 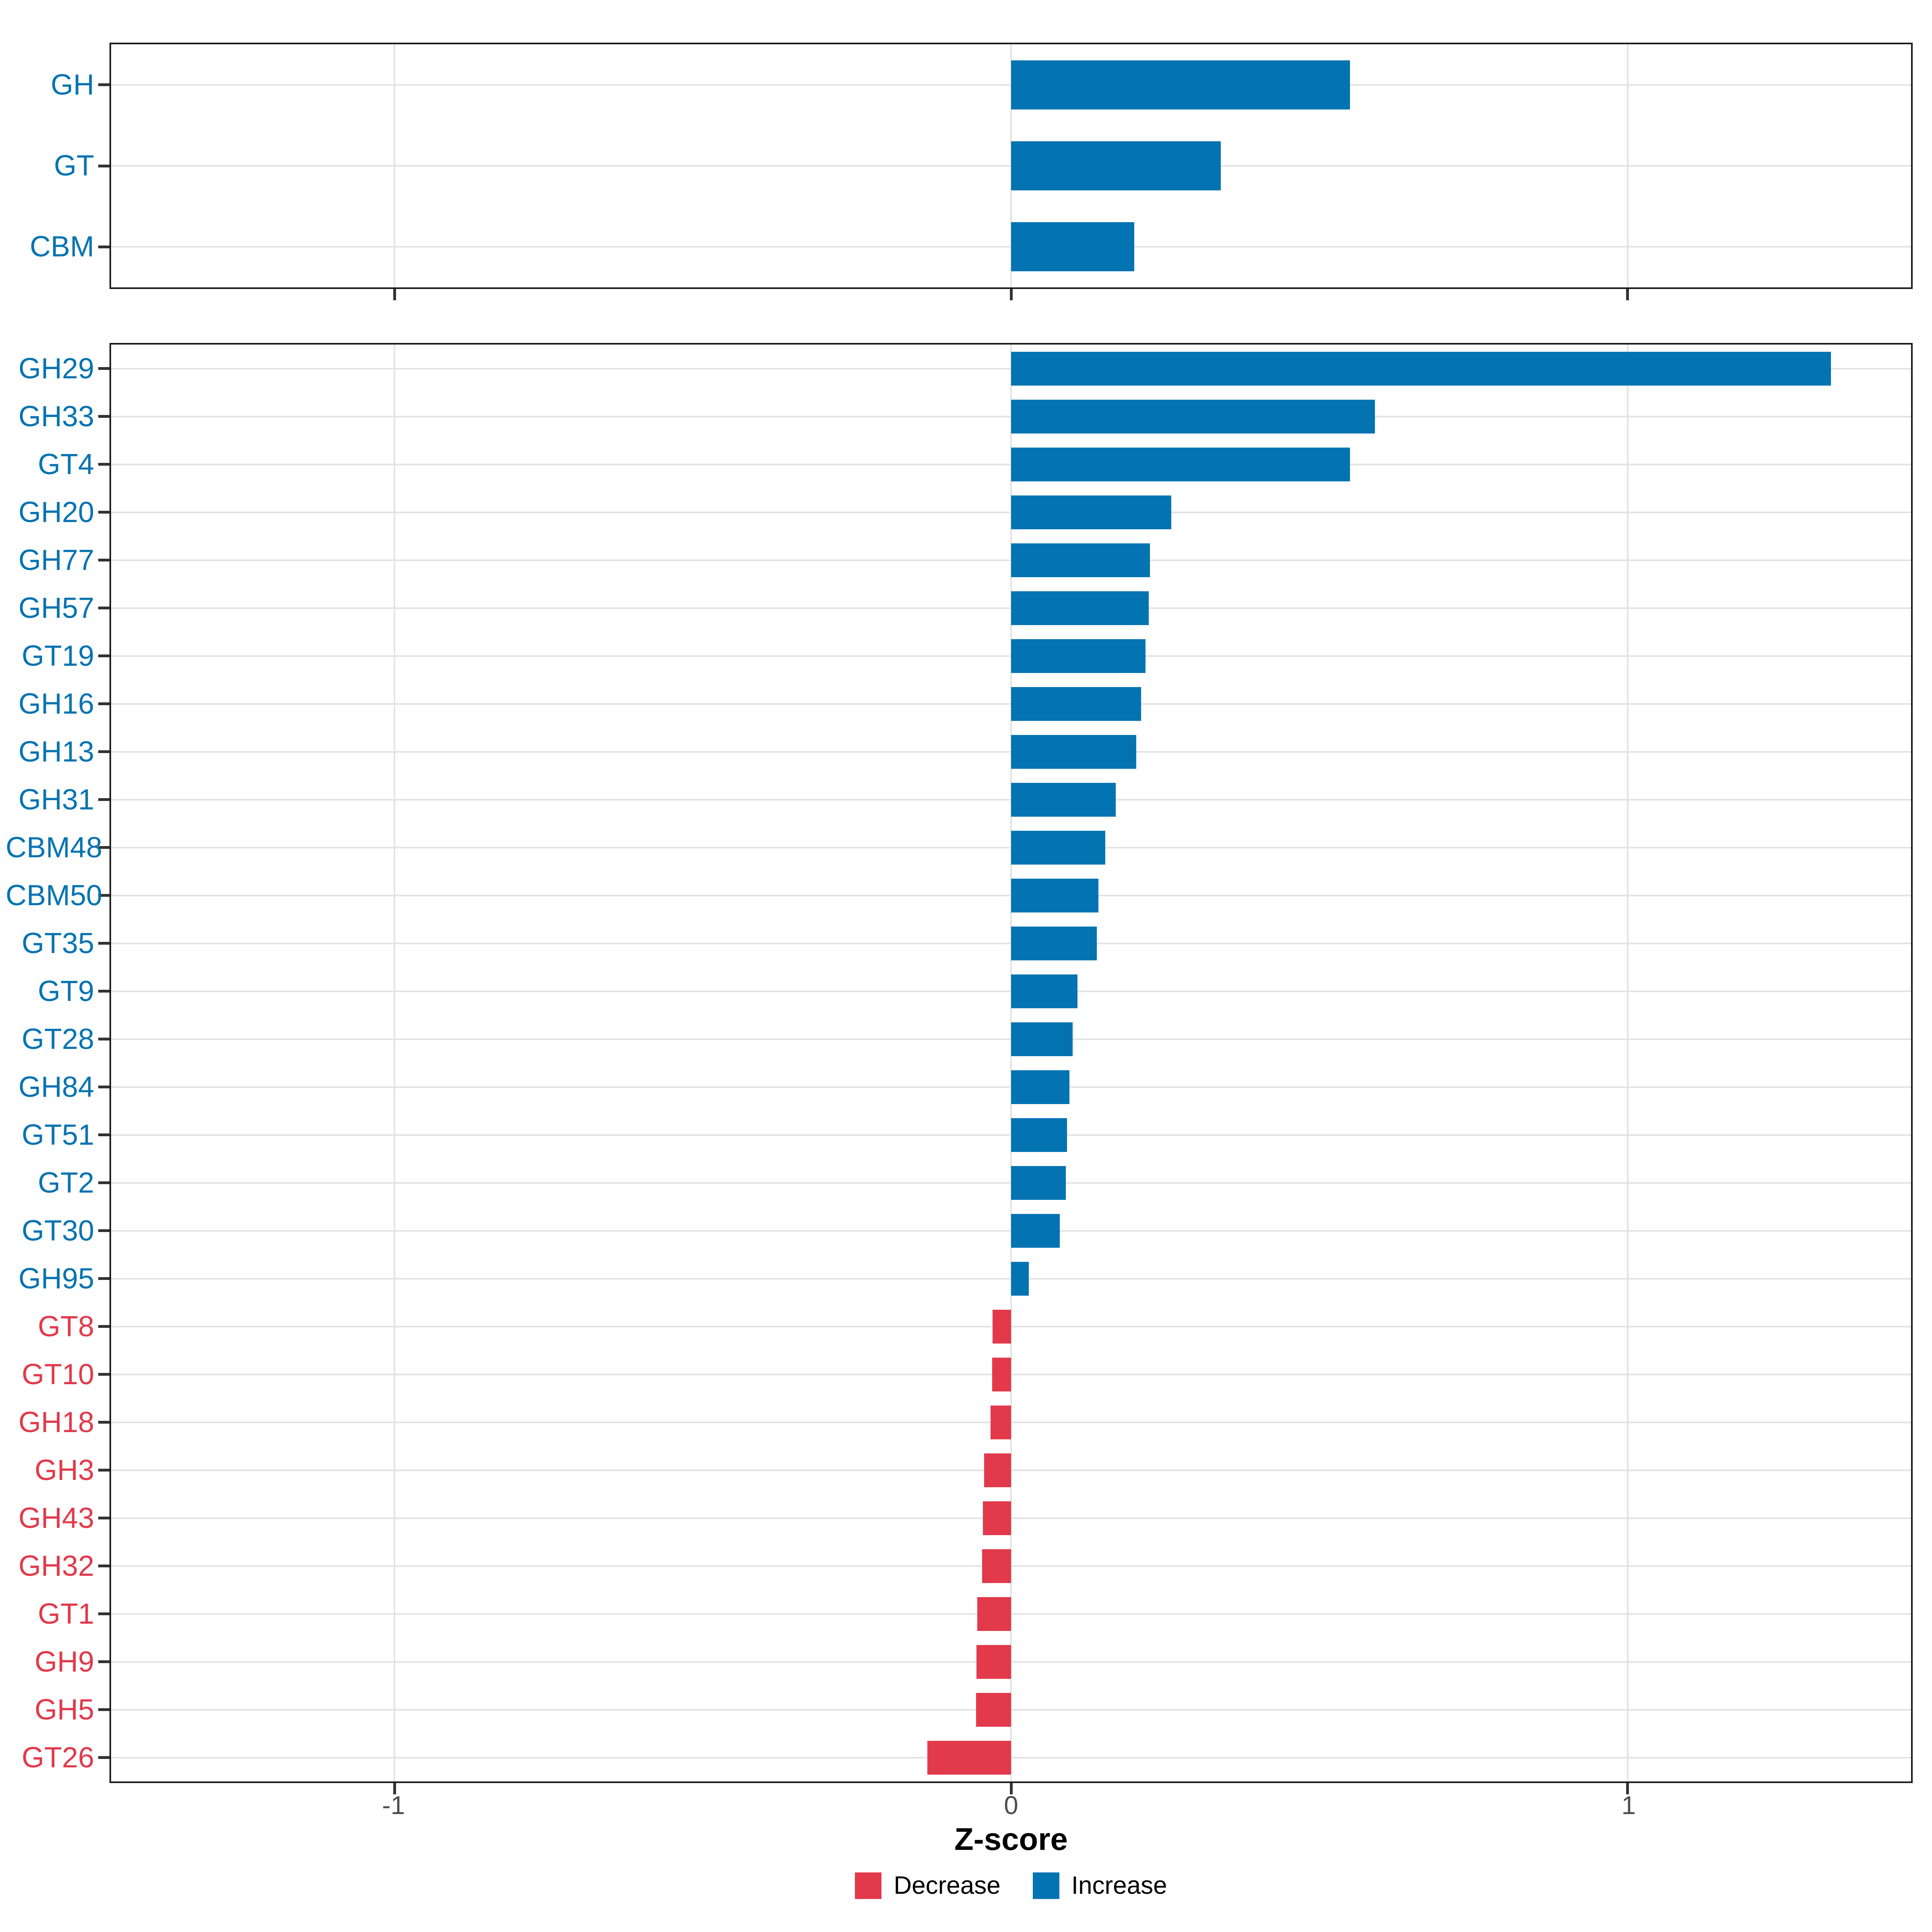 I want to click on bar-cbm50, so click(x=1055, y=895).